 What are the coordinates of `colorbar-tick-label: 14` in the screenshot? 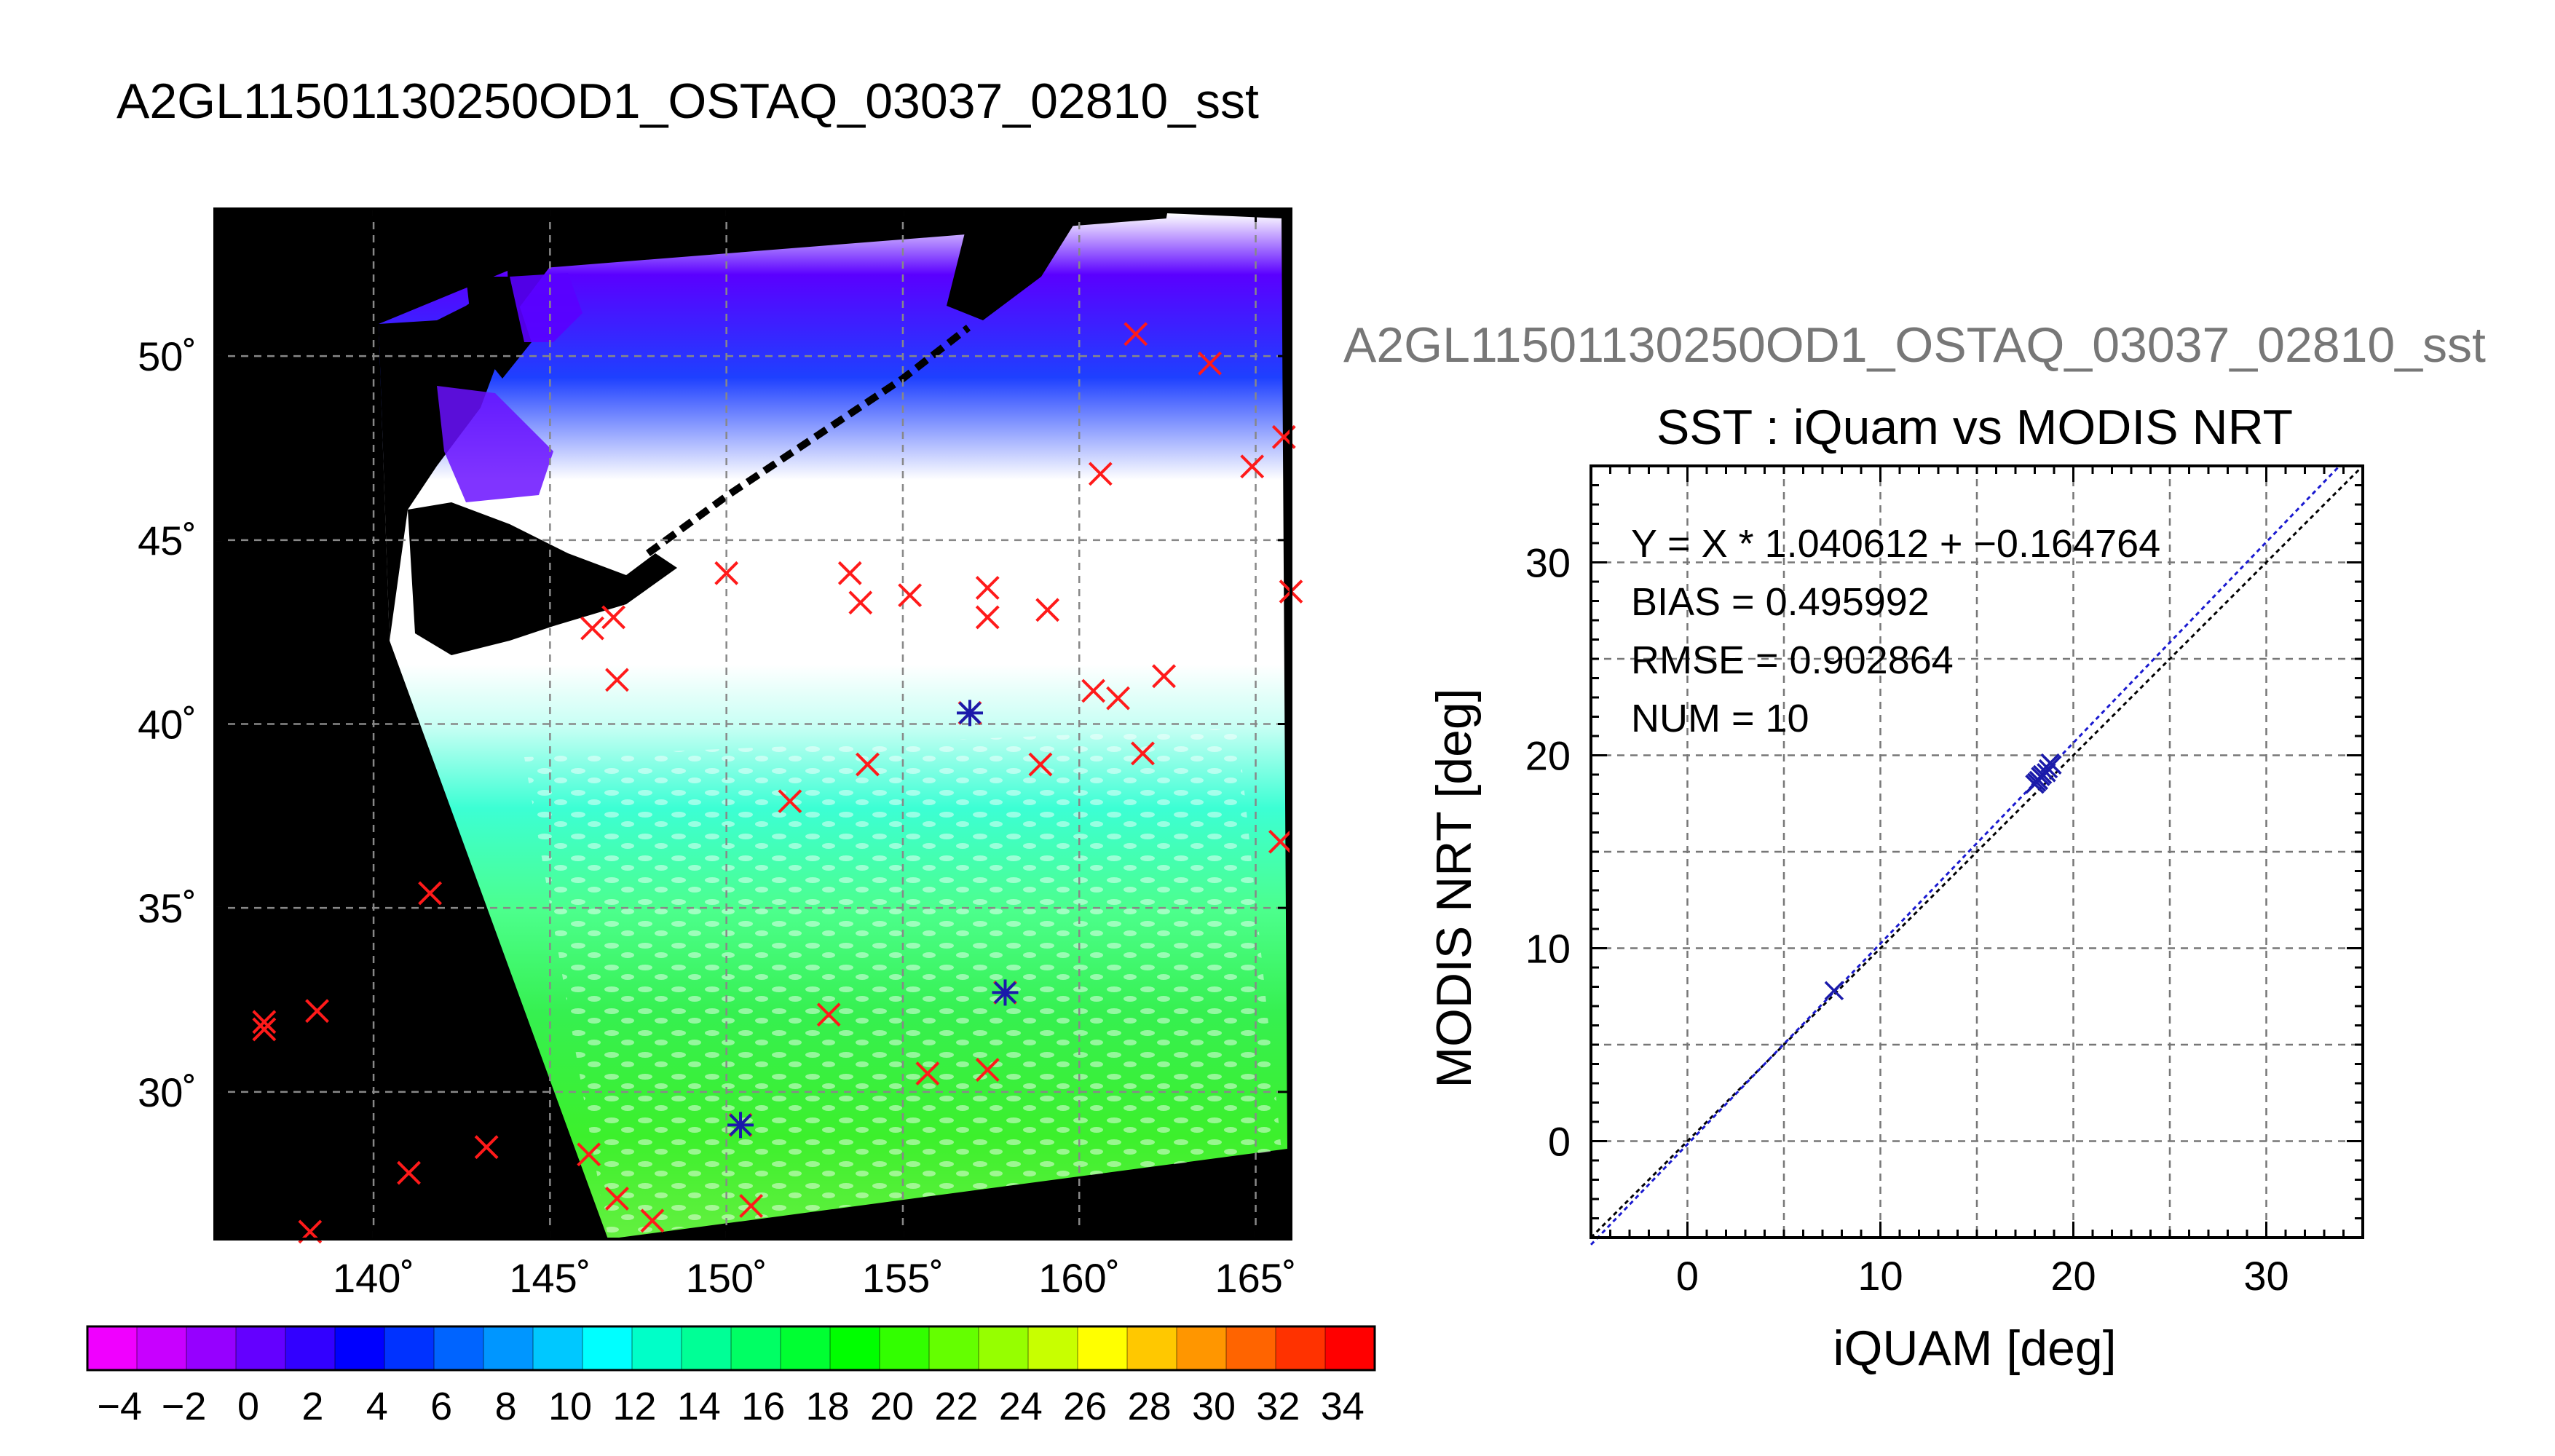 It's located at (699, 1406).